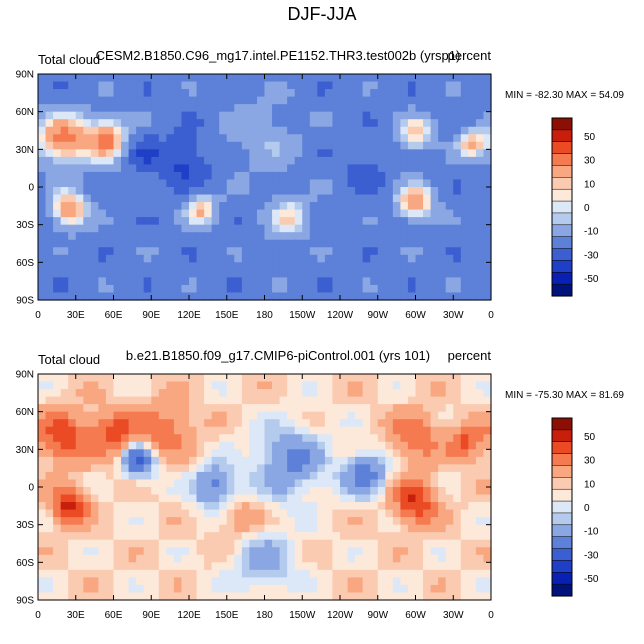 This screenshot has height=644, width=644. What do you see at coordinates (562, 495) in the screenshot?
I see `colorbar-swatch` at bounding box center [562, 495].